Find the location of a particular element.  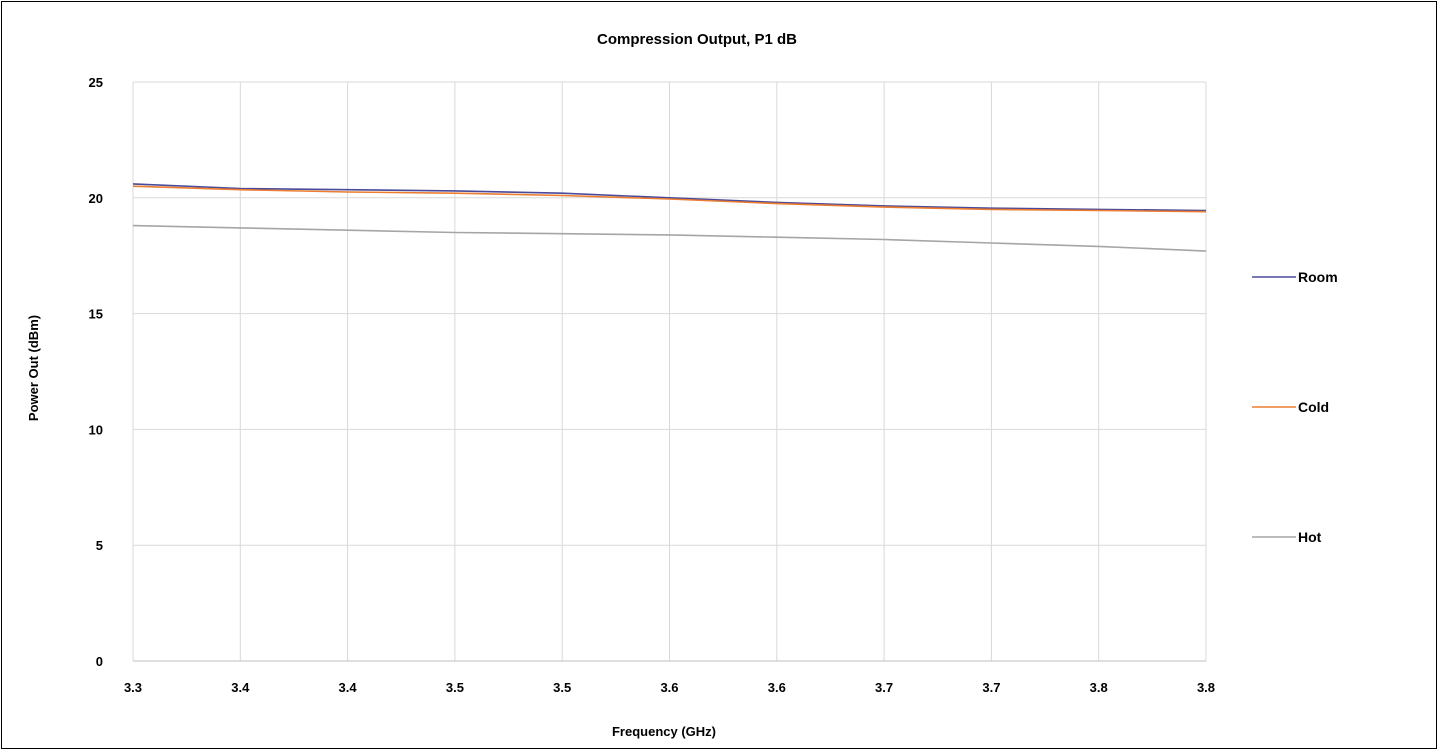

series-line-room is located at coordinates (669, 197).